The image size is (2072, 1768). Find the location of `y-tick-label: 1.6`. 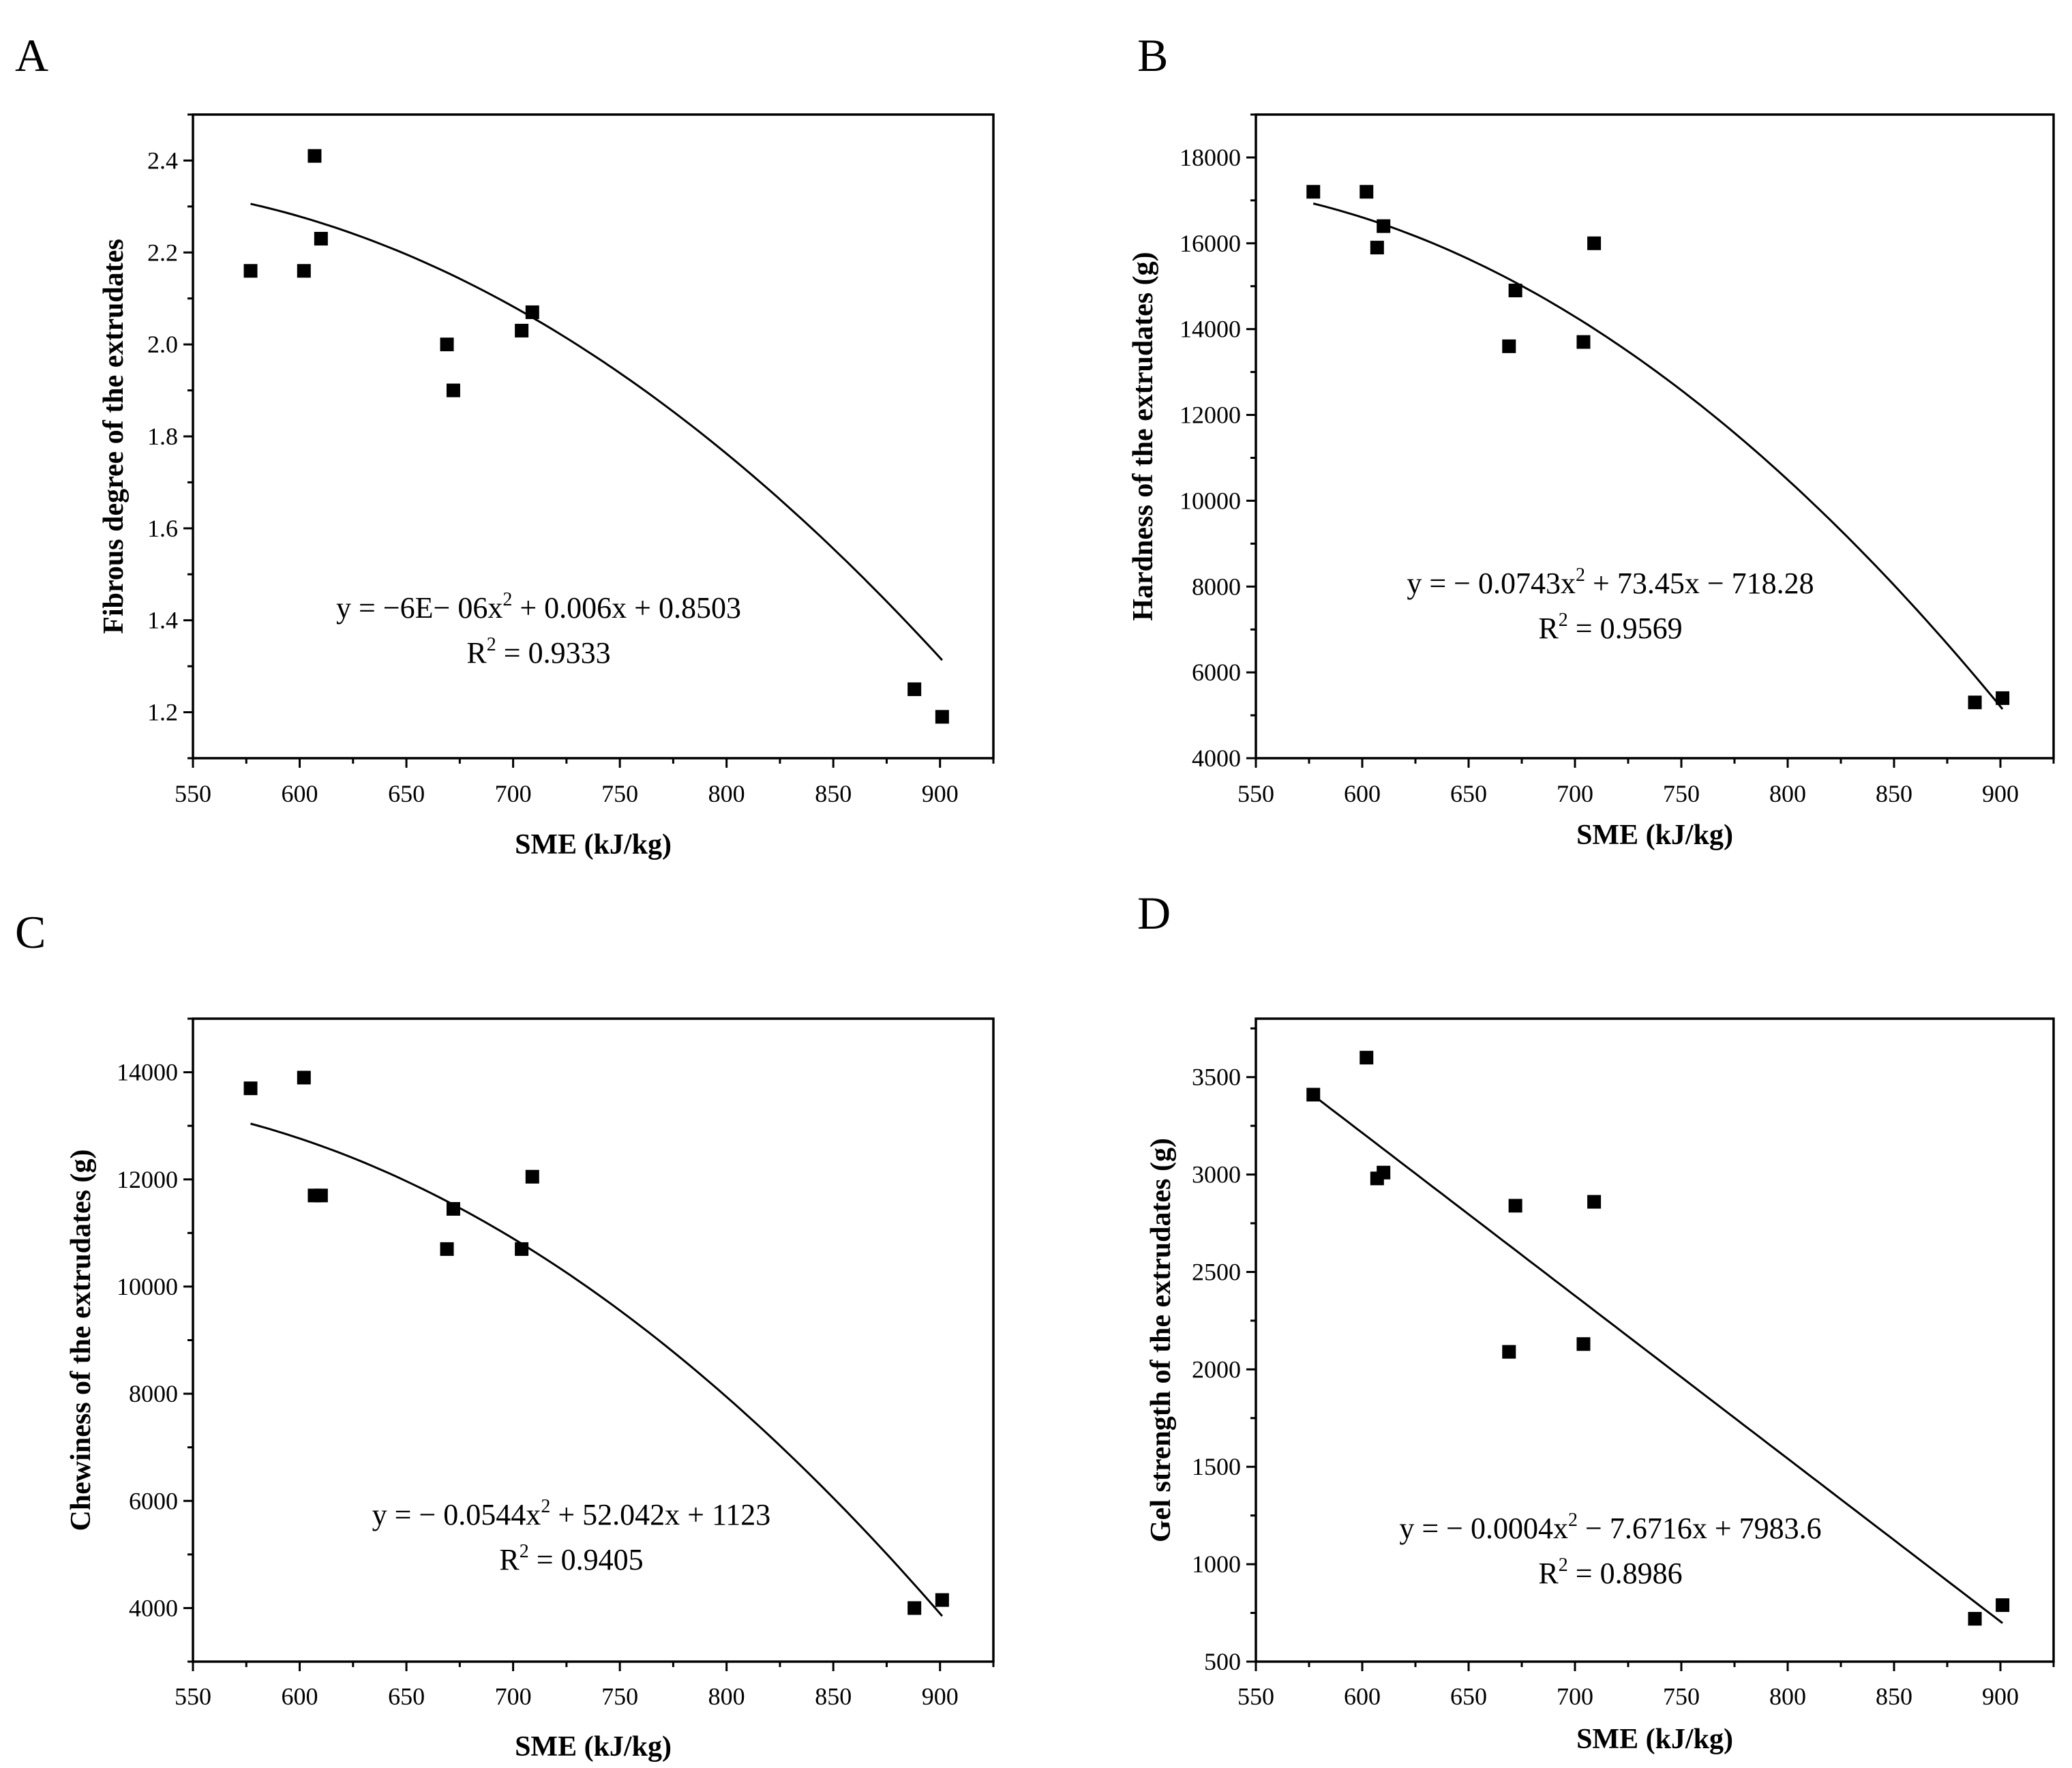

y-tick-label: 1.6 is located at coordinates (162, 528).